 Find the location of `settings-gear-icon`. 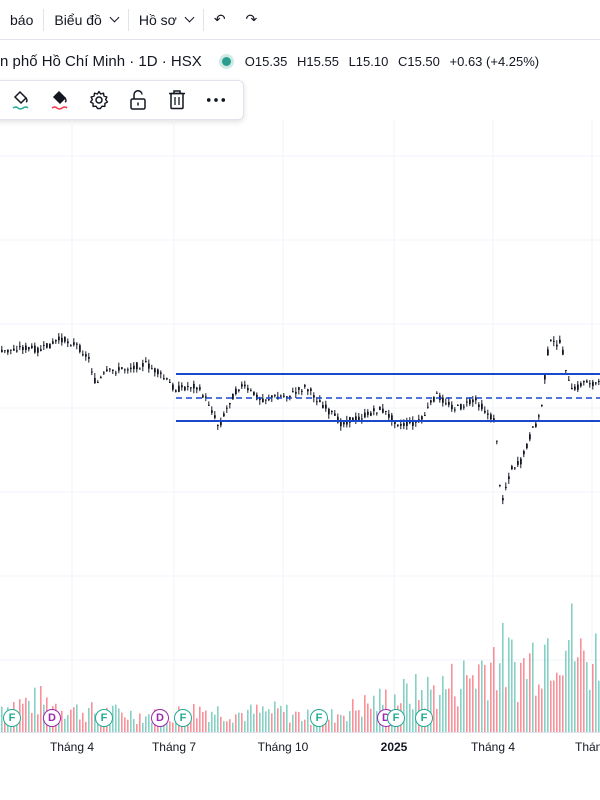

settings-gear-icon is located at coordinates (99, 100).